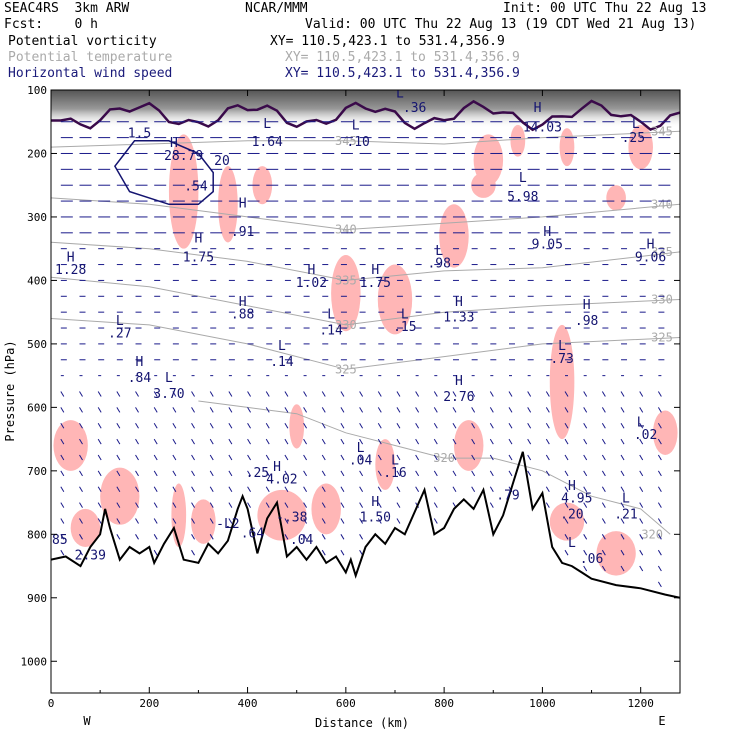 This screenshot has width=740, height=740. Describe the element at coordinates (547, 245) in the screenshot. I see `extrema-label-22: 9.05` at that location.